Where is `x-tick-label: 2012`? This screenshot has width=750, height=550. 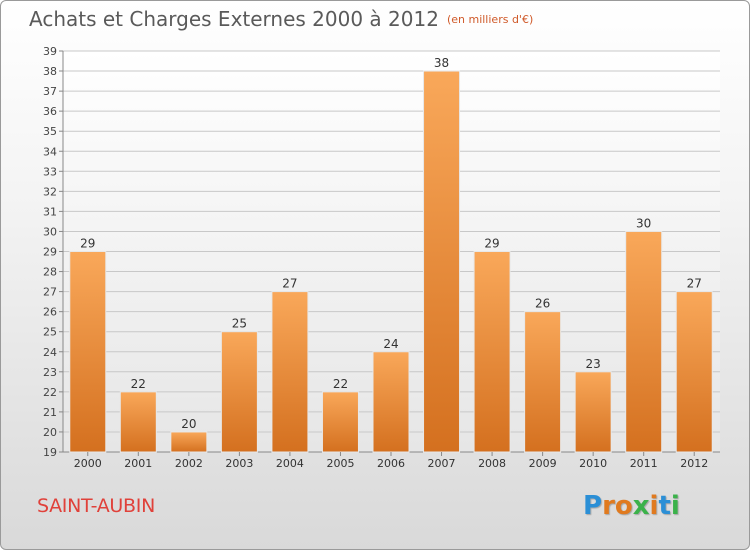
x-tick-label: 2012 is located at coordinates (694, 463).